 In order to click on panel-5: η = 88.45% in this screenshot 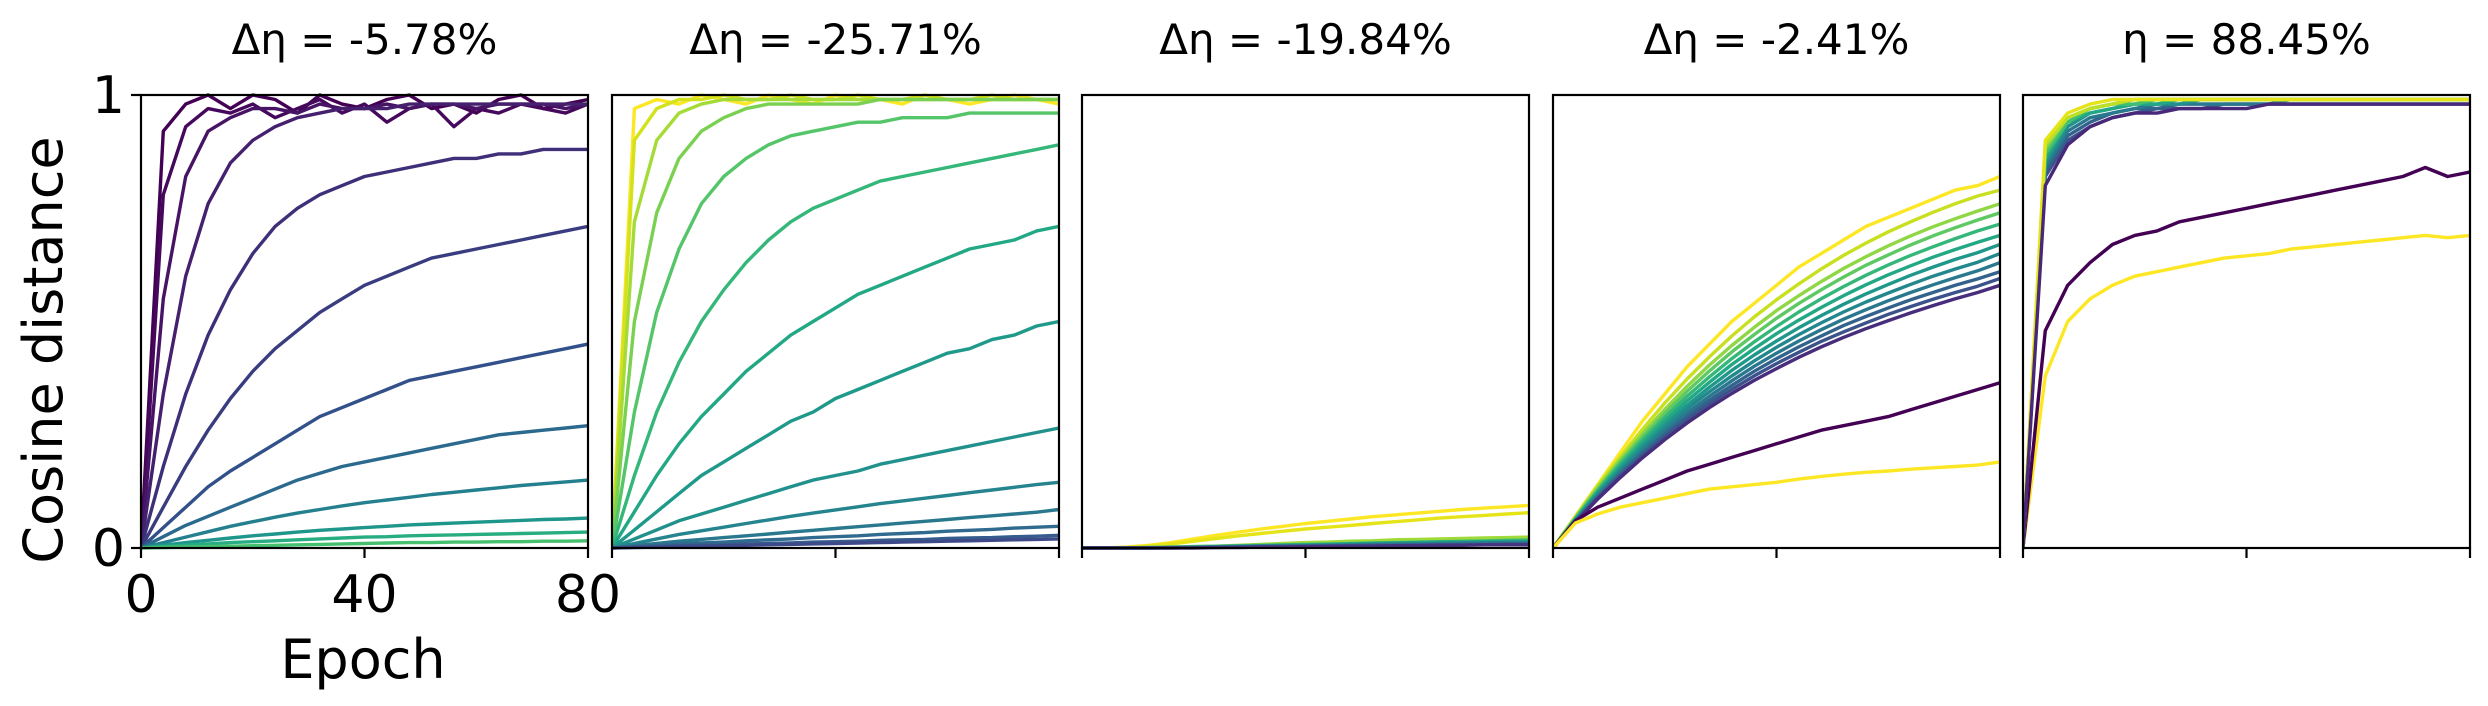, I will do `click(2246, 286)`.